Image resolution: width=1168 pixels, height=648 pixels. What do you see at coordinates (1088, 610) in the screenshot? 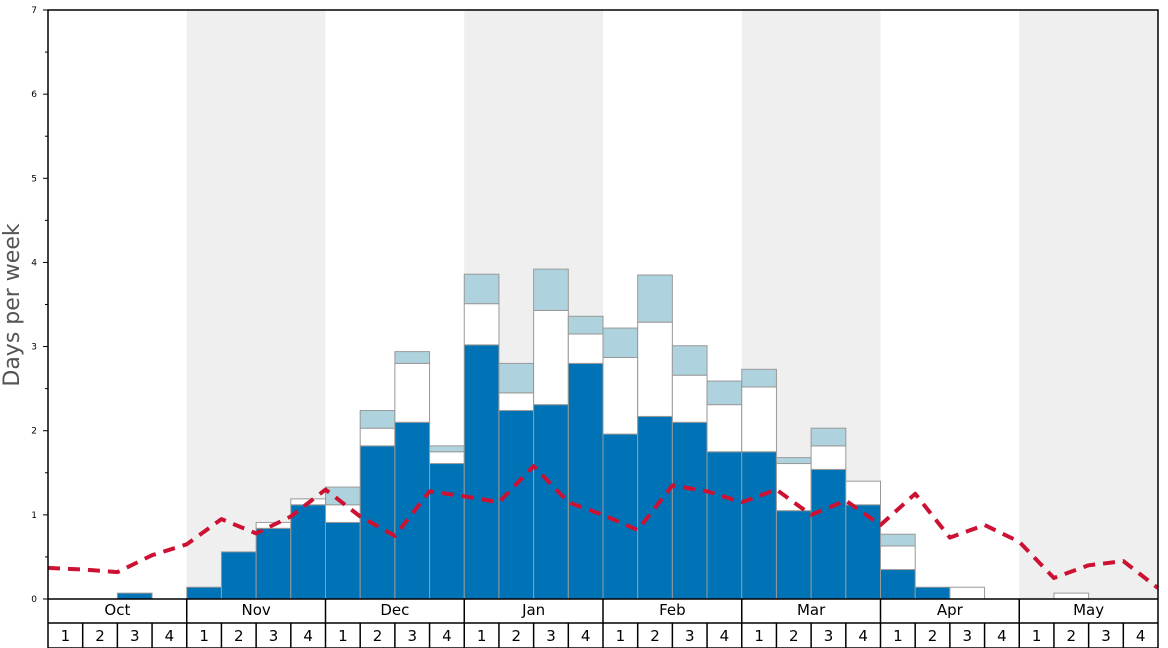
I see `month-label: May` at bounding box center [1088, 610].